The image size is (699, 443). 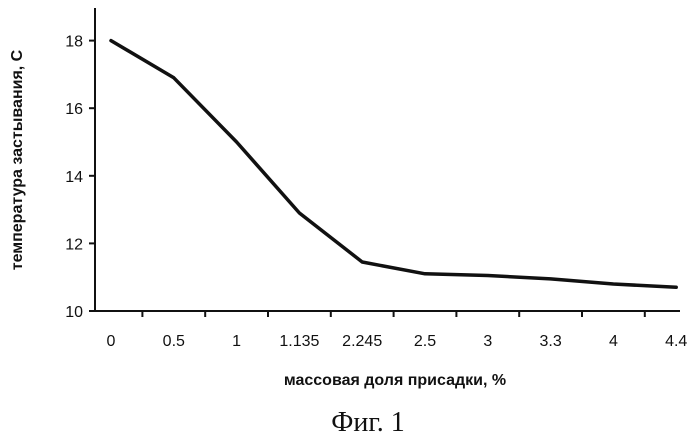 What do you see at coordinates (362, 341) in the screenshot?
I see `x-tick-label: 2.245` at bounding box center [362, 341].